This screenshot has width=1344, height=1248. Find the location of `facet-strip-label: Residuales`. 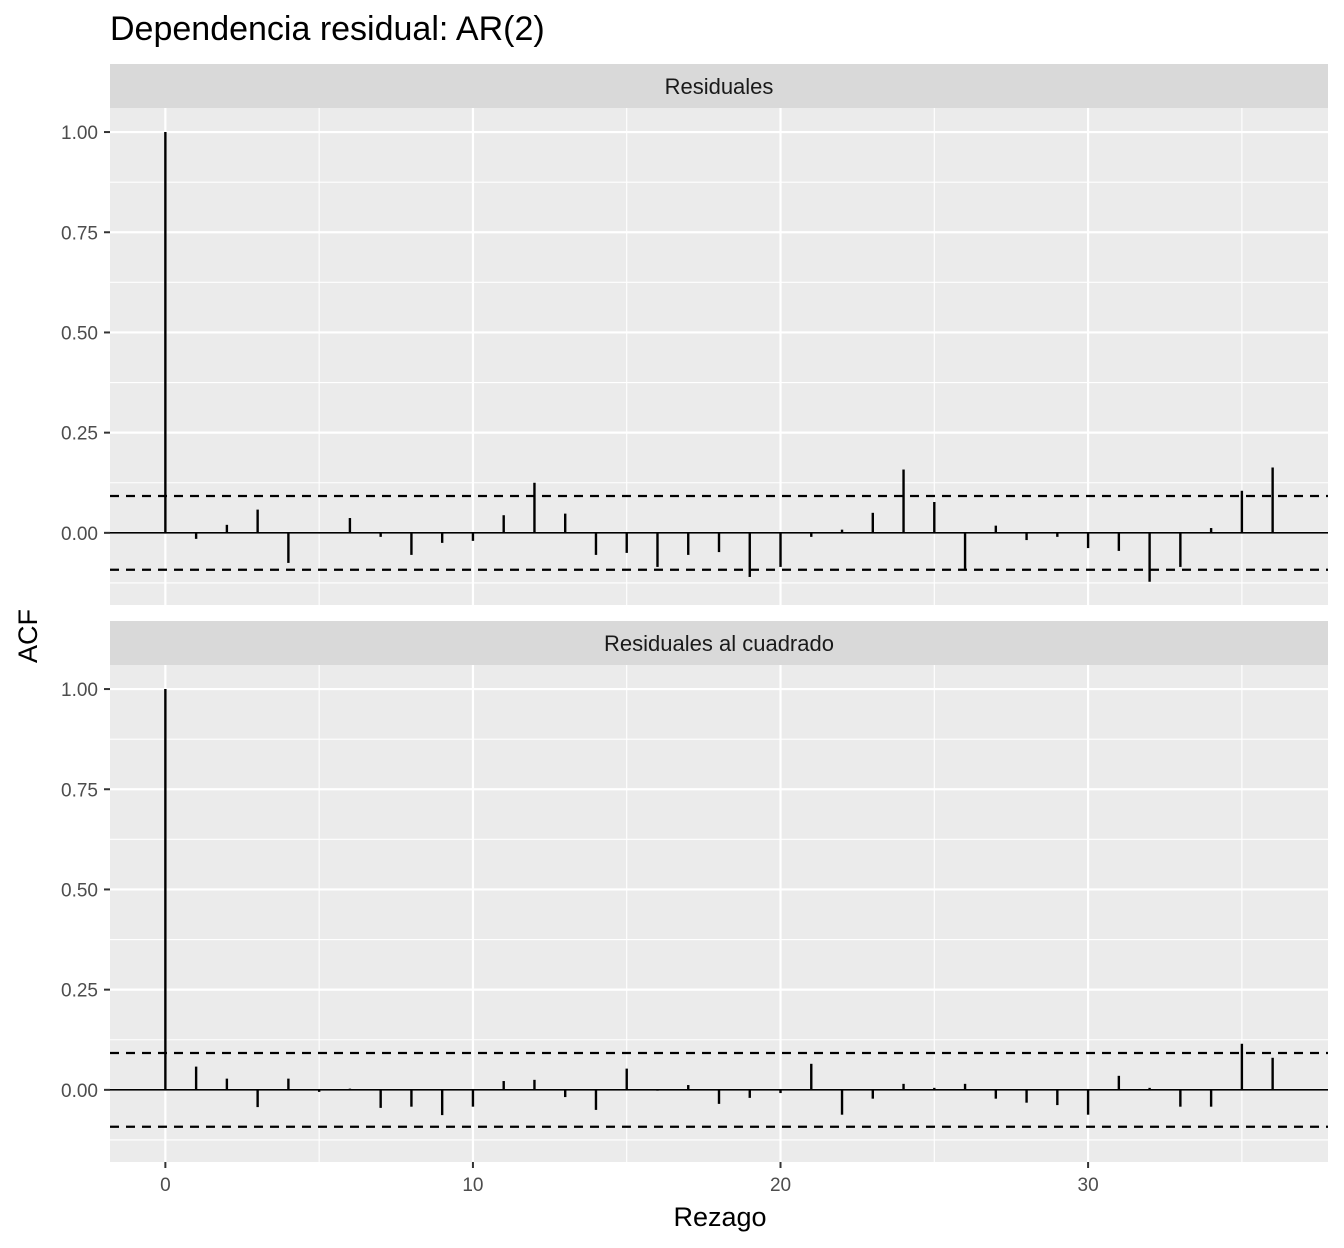

facet-strip-label: Residuales is located at coordinates (719, 86).